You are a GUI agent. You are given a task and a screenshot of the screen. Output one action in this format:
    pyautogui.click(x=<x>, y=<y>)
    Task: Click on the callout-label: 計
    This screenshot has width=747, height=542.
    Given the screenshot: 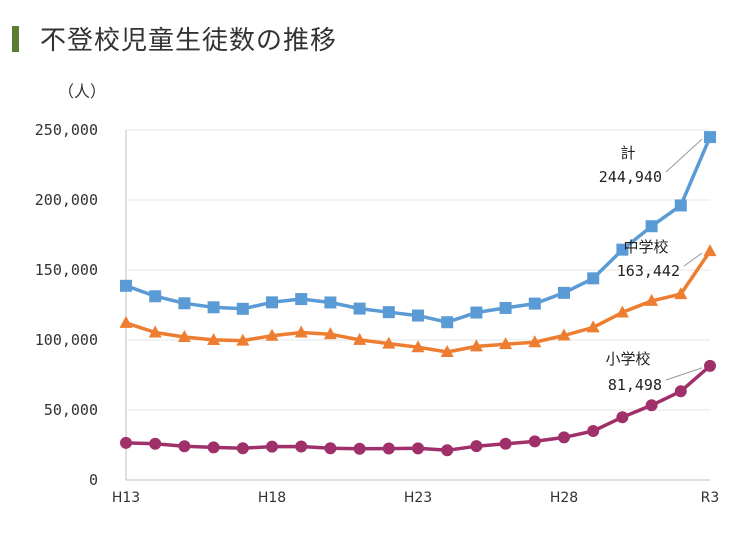 What is the action you would take?
    pyautogui.click(x=627, y=153)
    